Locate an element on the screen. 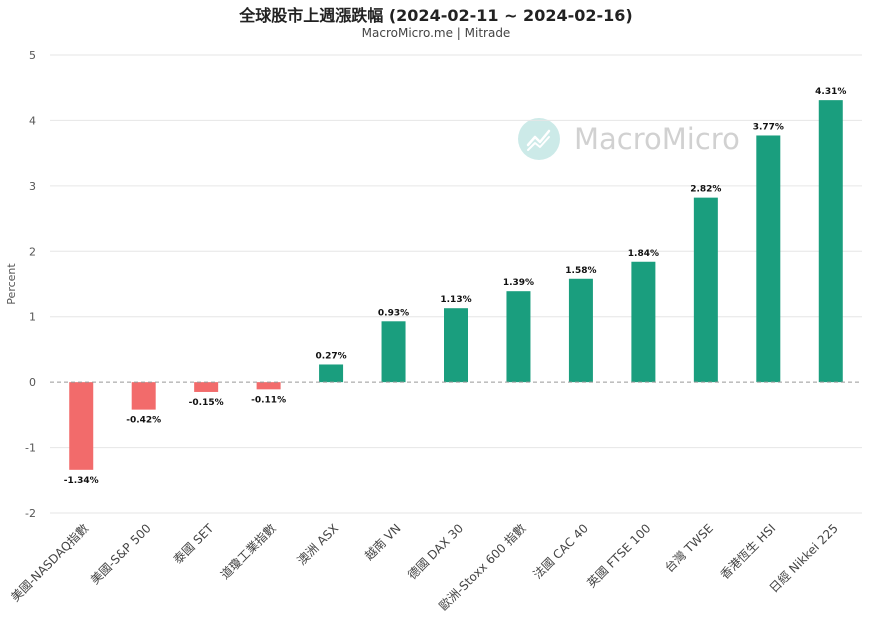  x-tick-label: 香港恆生 HSI is located at coordinates (748, 551).